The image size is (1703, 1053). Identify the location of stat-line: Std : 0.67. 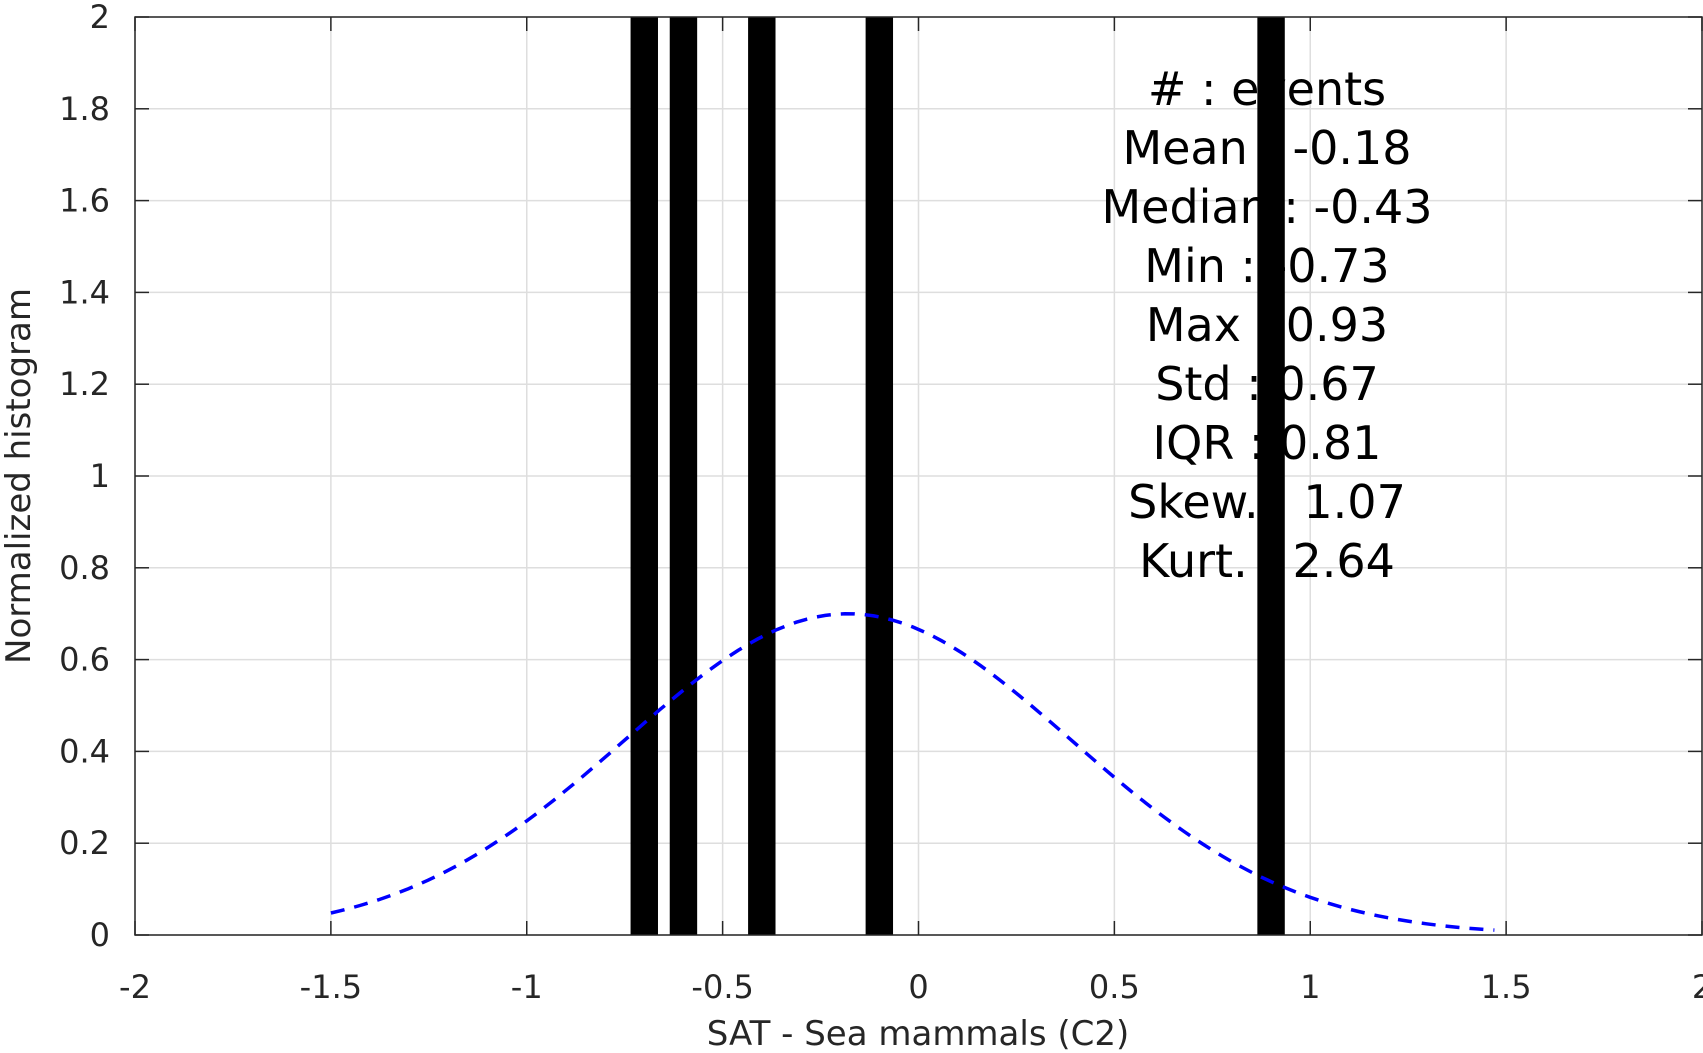
(1267, 384).